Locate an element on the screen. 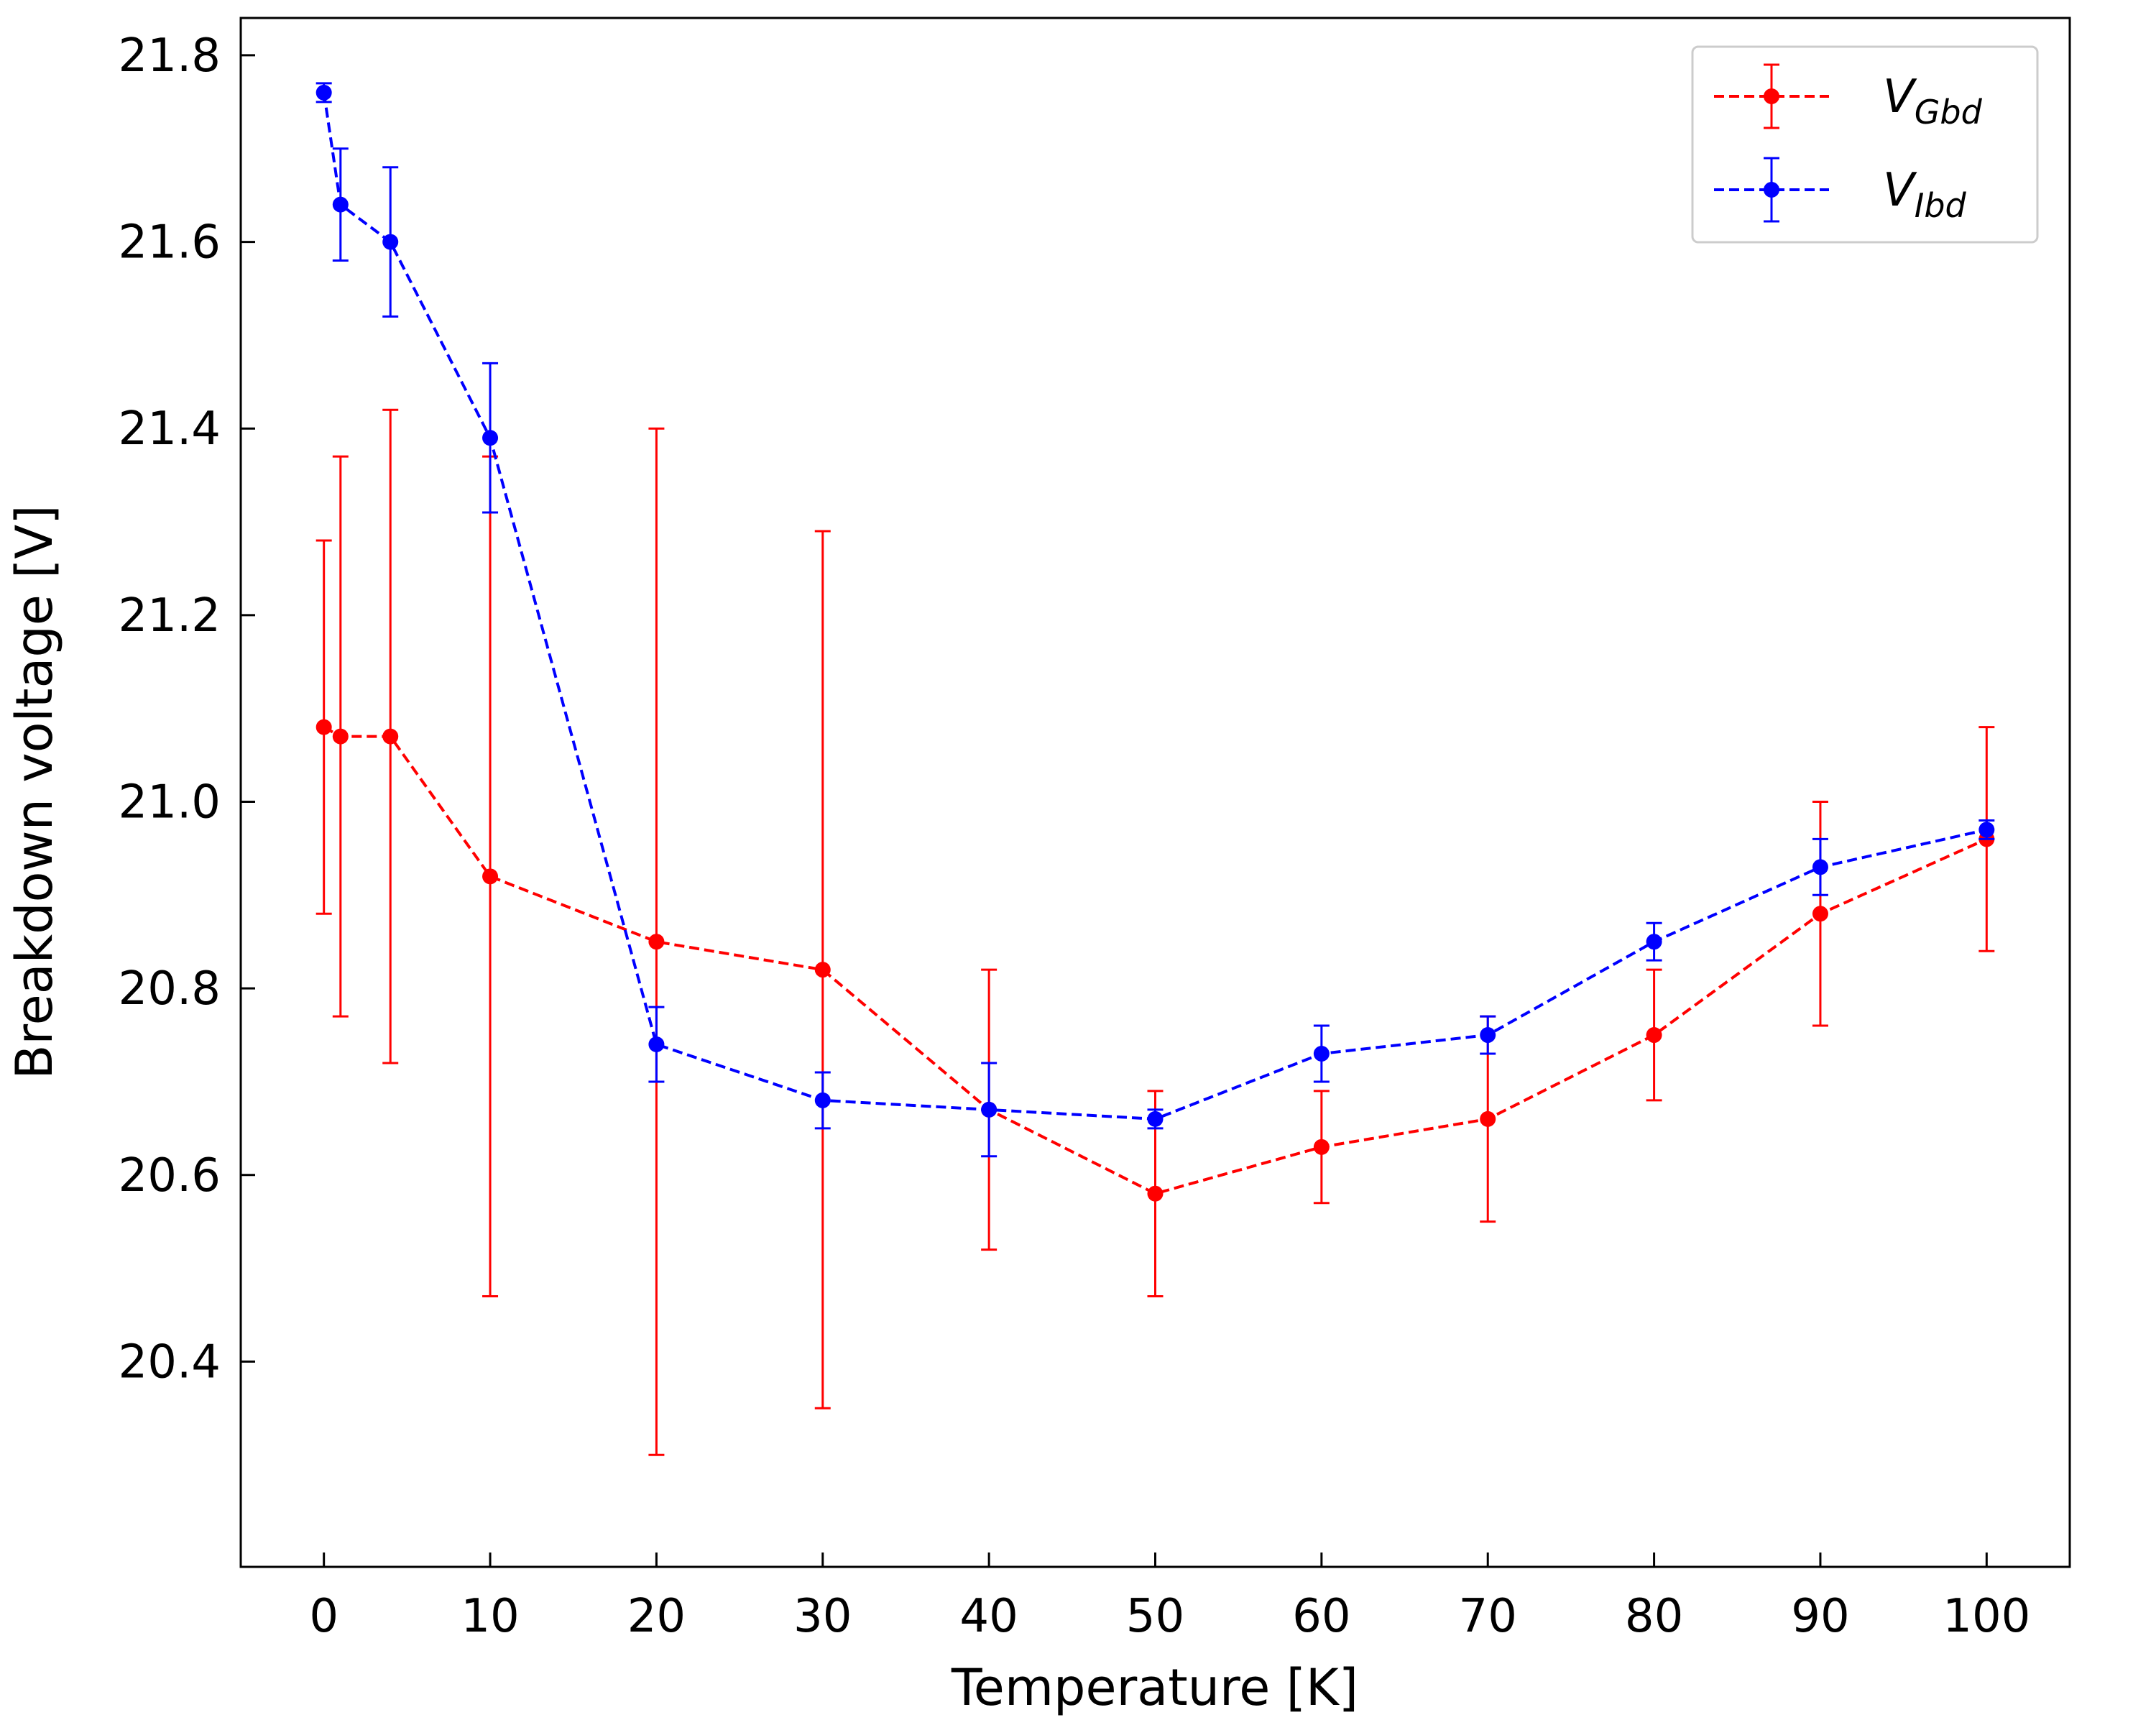 This screenshot has width=2156, height=1725. legend-entry-ibd: VIbd is located at coordinates (1840, 191).